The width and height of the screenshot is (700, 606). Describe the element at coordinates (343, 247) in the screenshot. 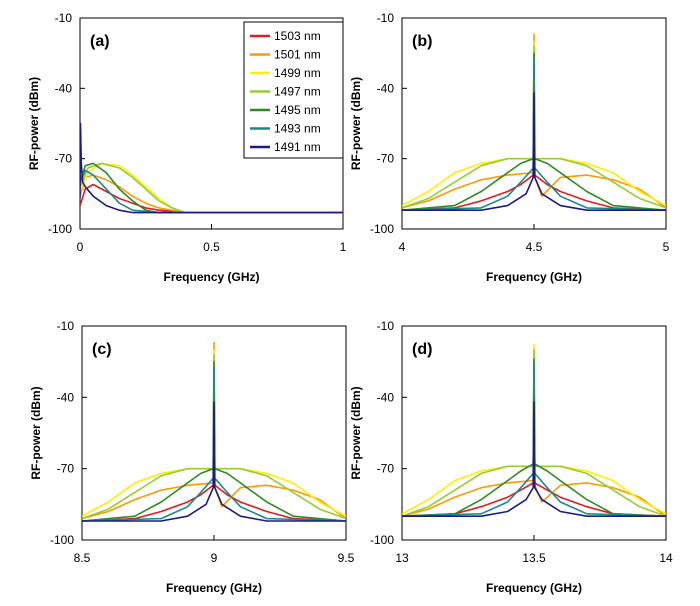

I see `x-tick-label: 1` at that location.